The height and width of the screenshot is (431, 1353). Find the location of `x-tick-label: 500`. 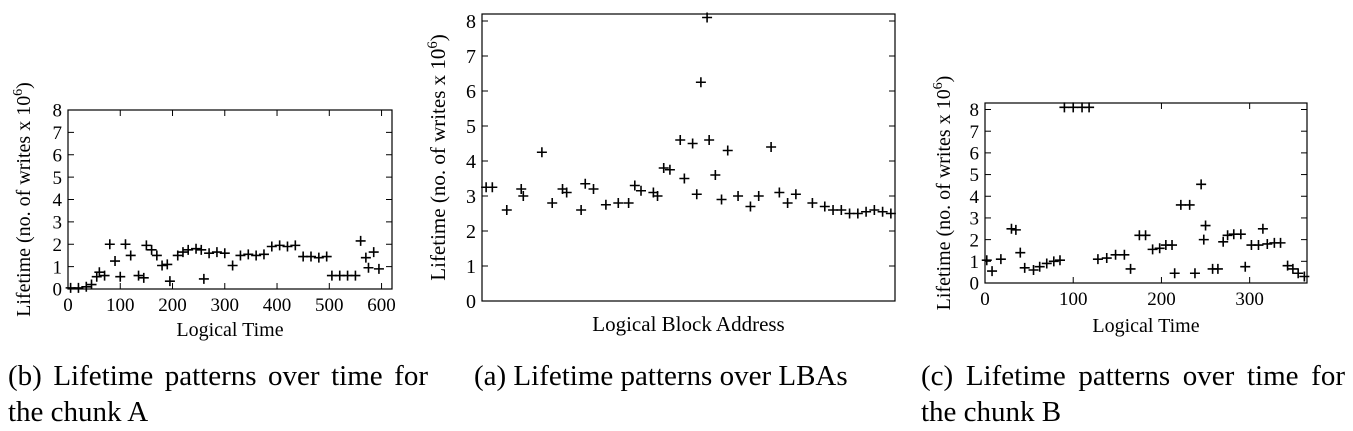

x-tick-label: 500 is located at coordinates (329, 305).